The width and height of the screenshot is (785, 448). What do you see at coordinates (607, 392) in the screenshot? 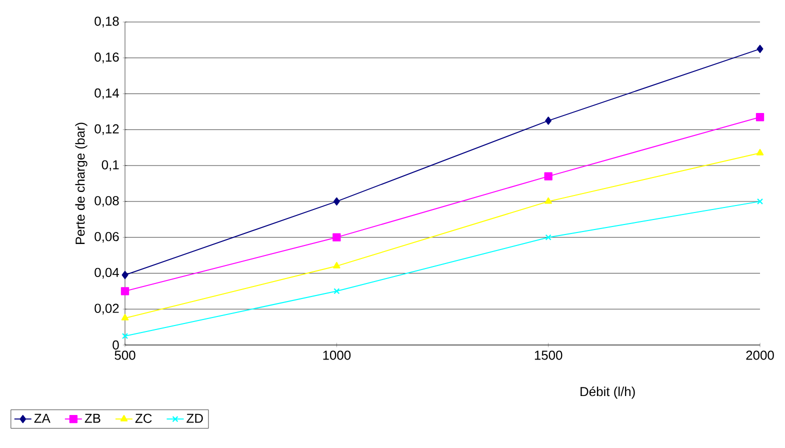
I see `x-axis-title: Débit (l/h)` at bounding box center [607, 392].